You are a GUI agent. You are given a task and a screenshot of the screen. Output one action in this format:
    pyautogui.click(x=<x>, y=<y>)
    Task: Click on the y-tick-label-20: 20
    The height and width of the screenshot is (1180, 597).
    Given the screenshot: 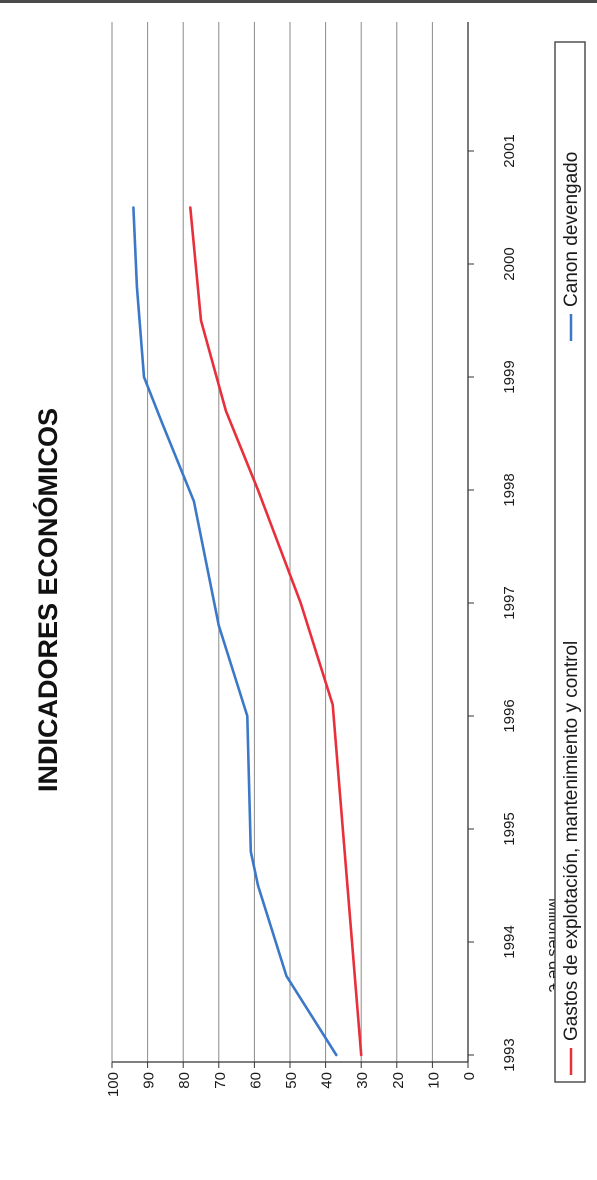 What is the action you would take?
    pyautogui.click(x=398, y=1080)
    